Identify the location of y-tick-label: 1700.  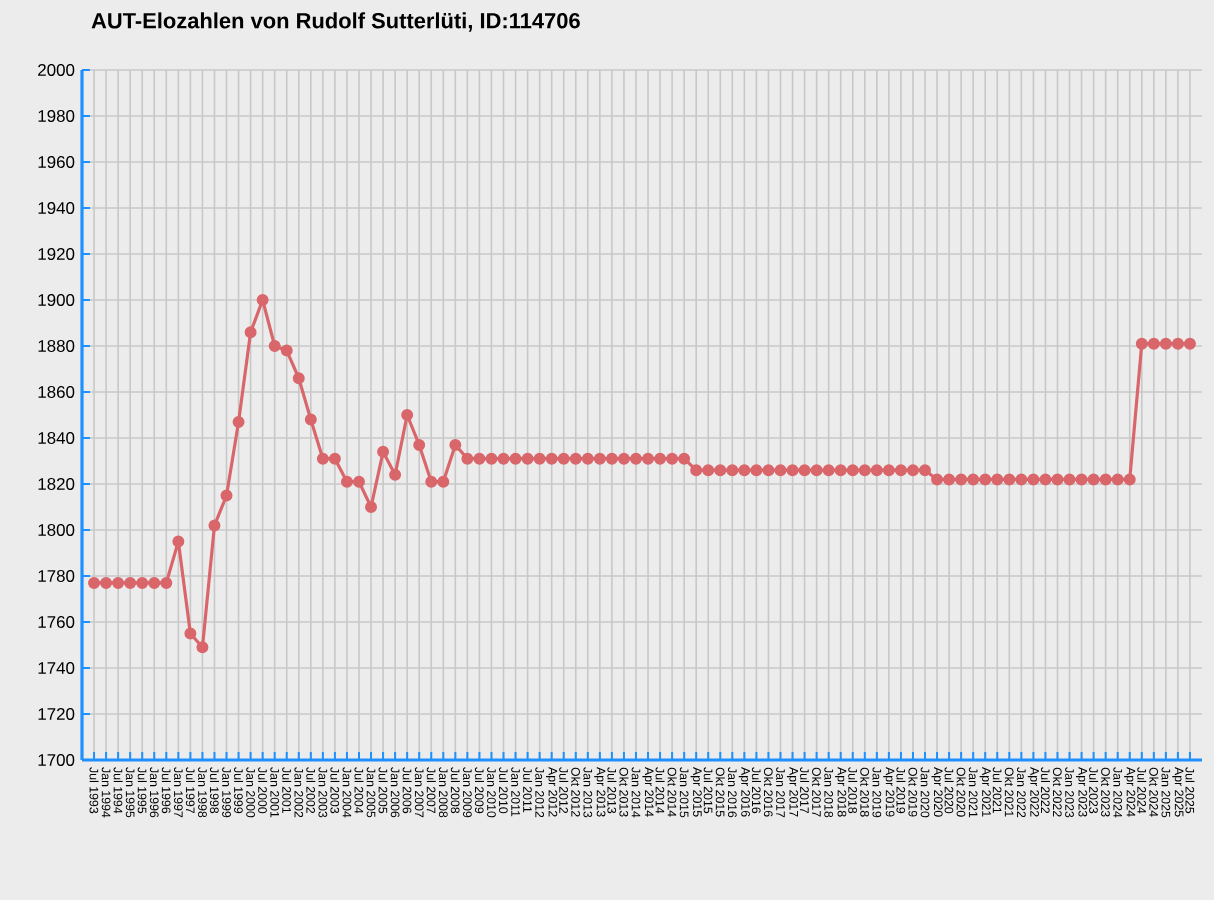
(56, 760).